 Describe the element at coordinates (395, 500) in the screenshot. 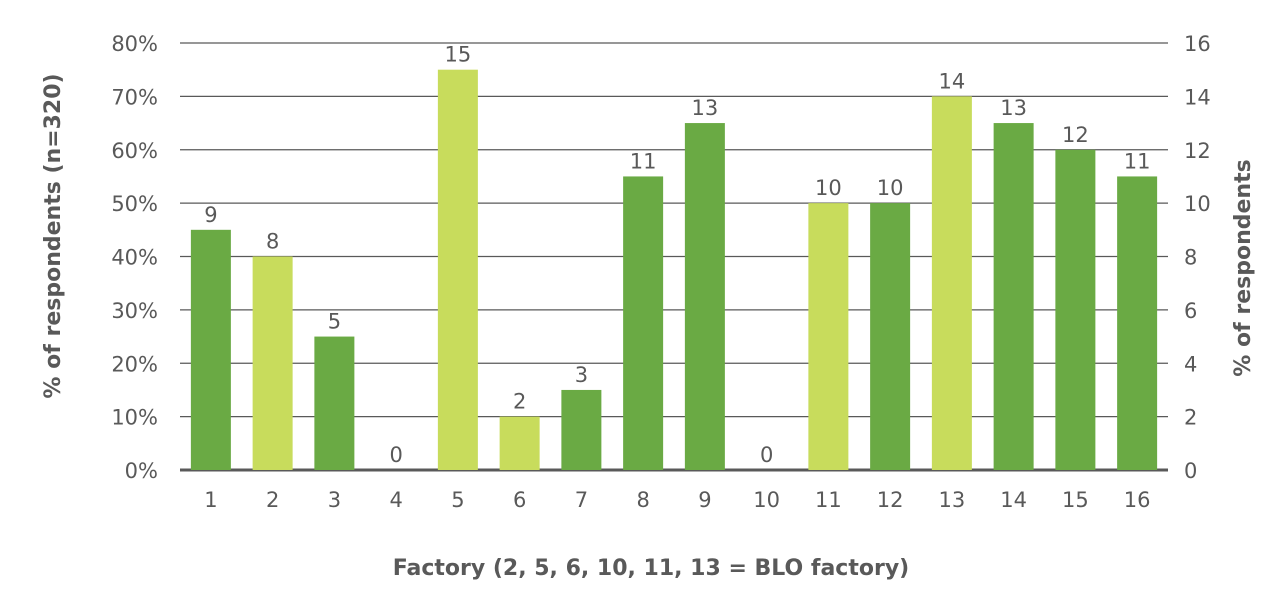

I see `x-tick-label: 4` at that location.